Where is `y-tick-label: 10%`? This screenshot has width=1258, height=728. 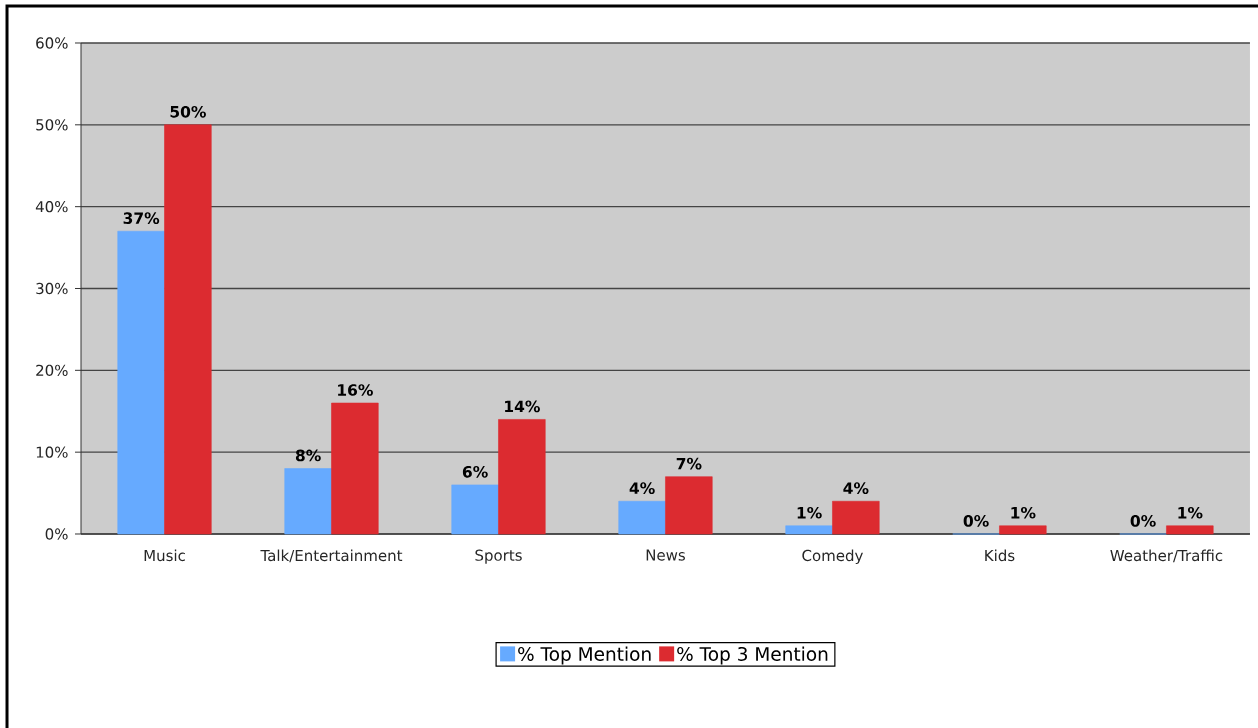 y-tick-label: 10% is located at coordinates (52, 452).